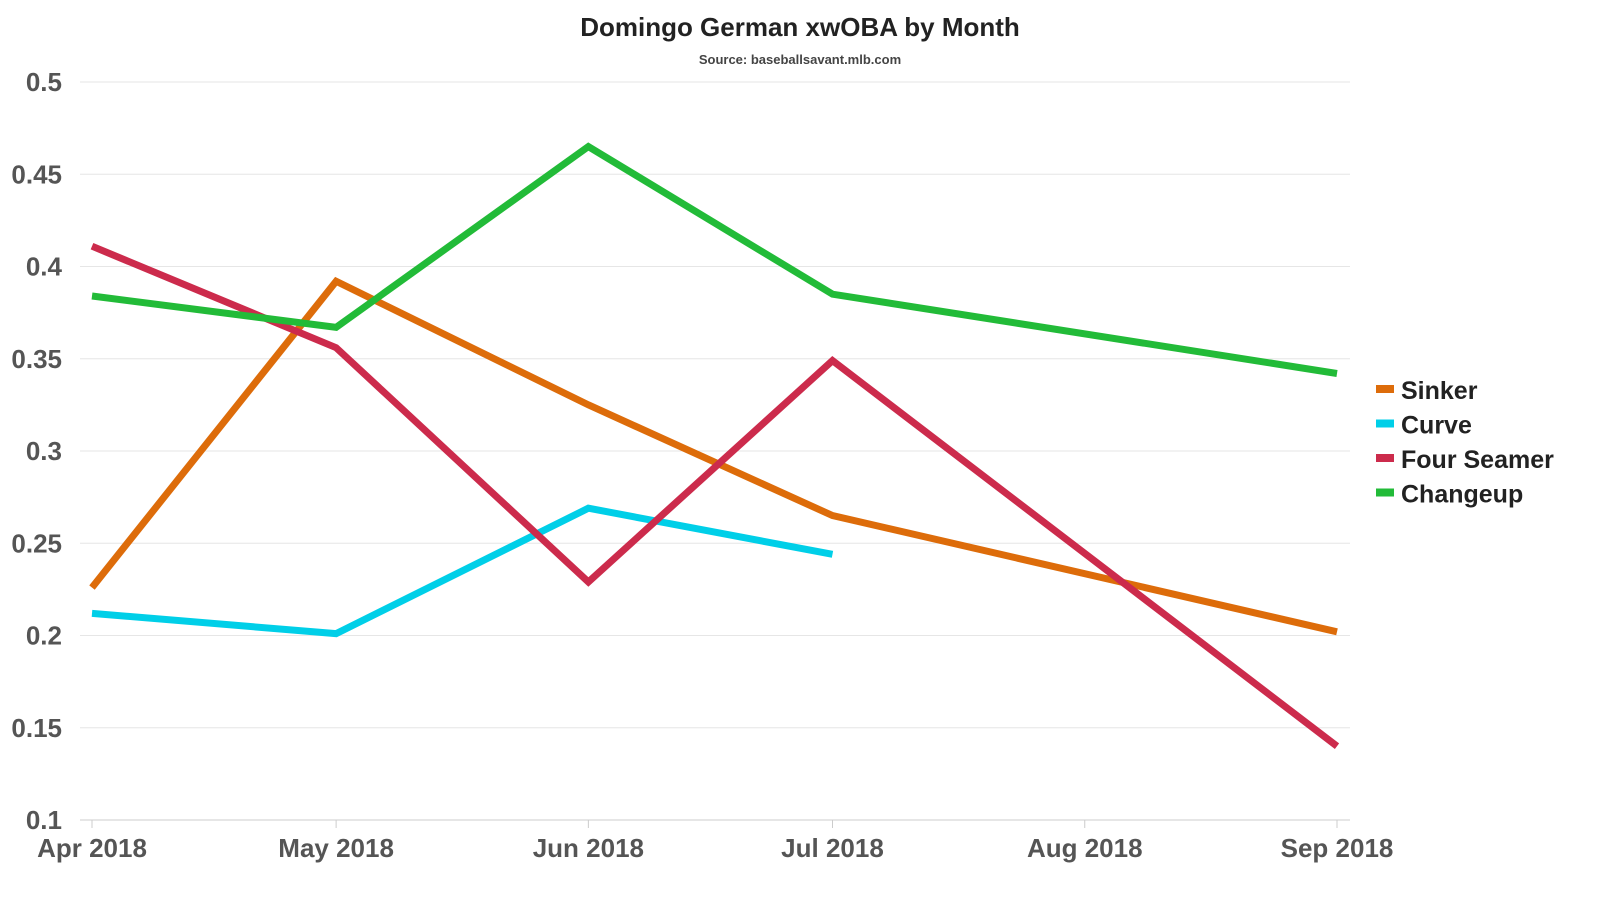 The width and height of the screenshot is (1600, 905). I want to click on x-tick-label: Sep 2018, so click(1337, 848).